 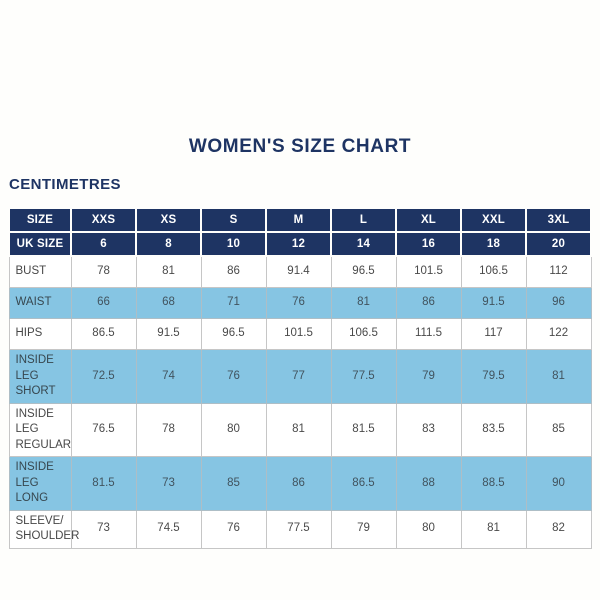 I want to click on row-label-waist: WAIST, so click(x=40, y=303).